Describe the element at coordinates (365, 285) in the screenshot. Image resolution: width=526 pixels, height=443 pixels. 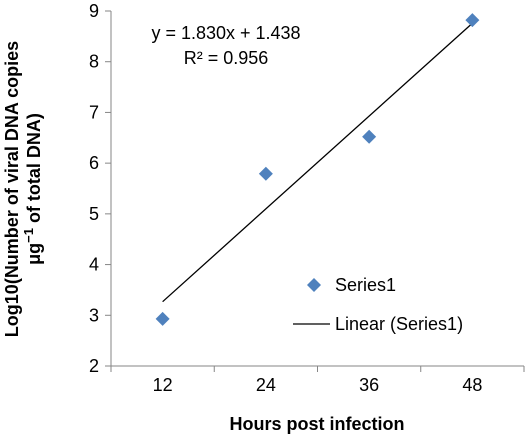
I see `legend-series-label: Series1` at that location.